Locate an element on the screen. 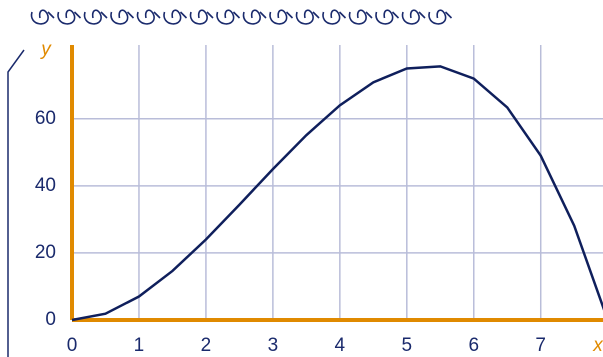 The image size is (603, 357). x-axis-label: x is located at coordinates (597, 345).